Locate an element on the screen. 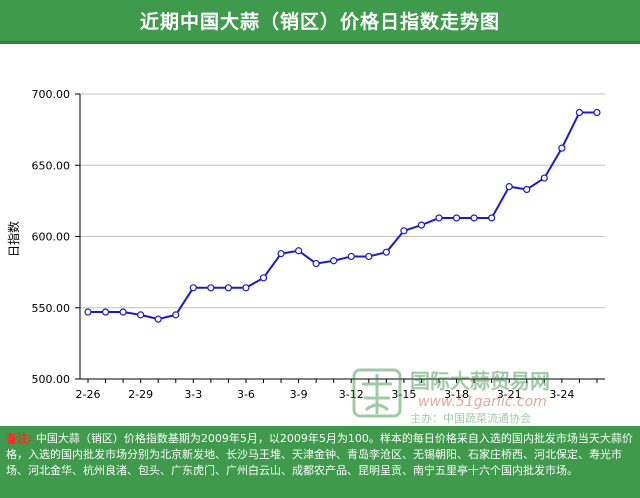  watermark-url: www.51garlic.com is located at coordinates (482, 402).